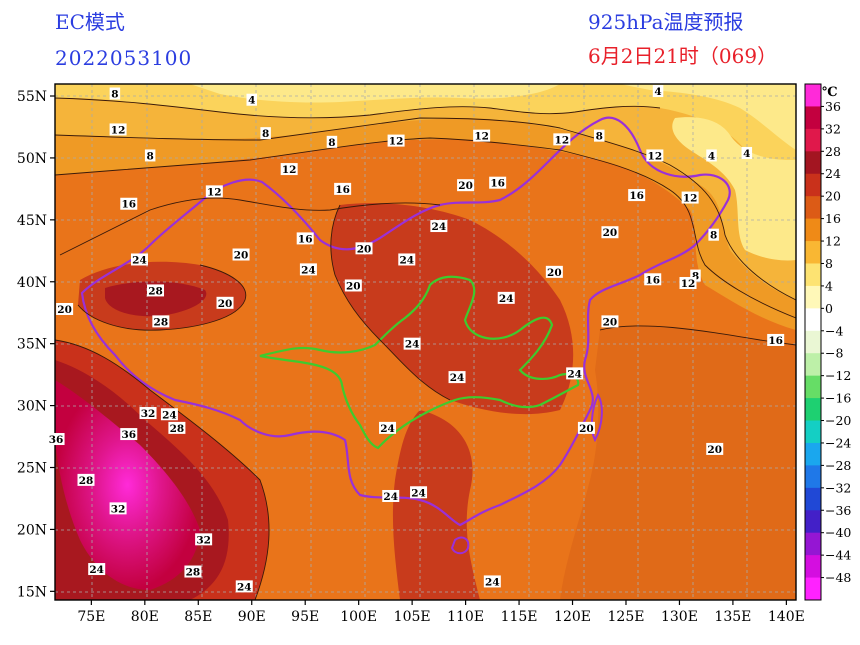 The height and width of the screenshot is (645, 860). What do you see at coordinates (32, 283) in the screenshot?
I see `lat-tick-label: 40N` at bounding box center [32, 283].